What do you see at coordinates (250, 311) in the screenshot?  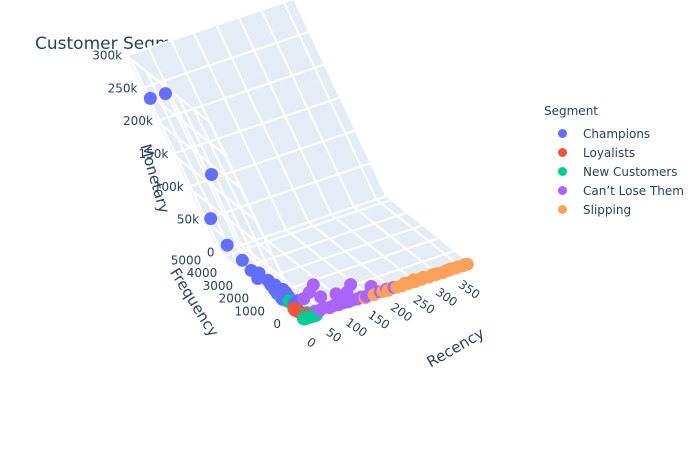 I see `y-tick-label: 1000` at bounding box center [250, 311].